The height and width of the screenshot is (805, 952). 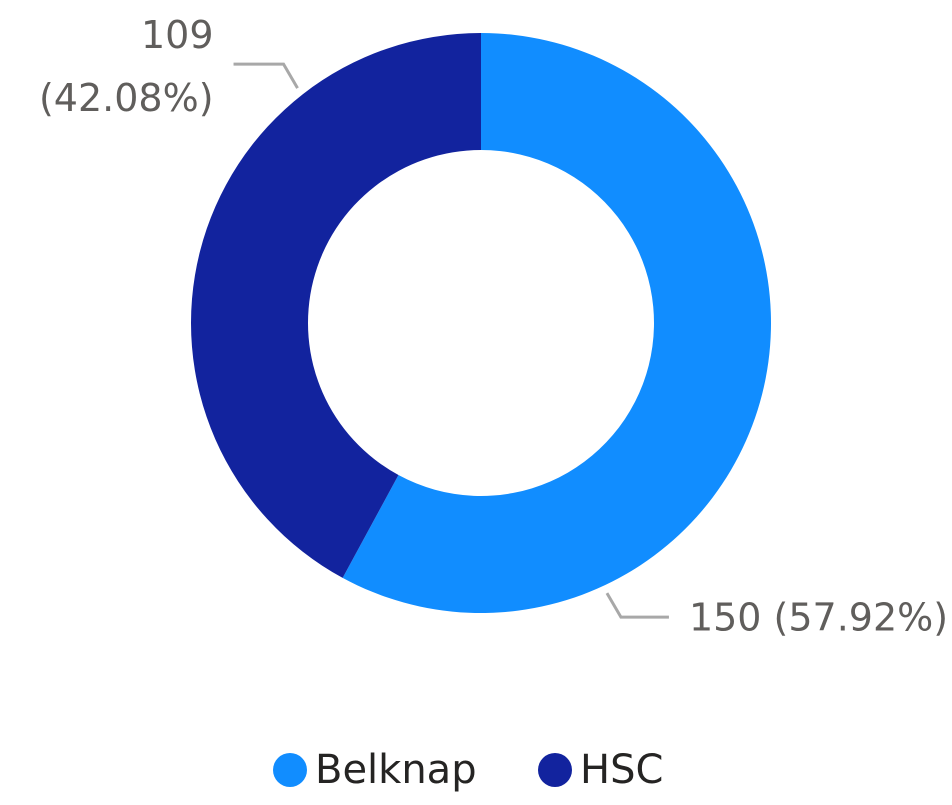 I want to click on legend-label: Belknap, so click(x=396, y=770).